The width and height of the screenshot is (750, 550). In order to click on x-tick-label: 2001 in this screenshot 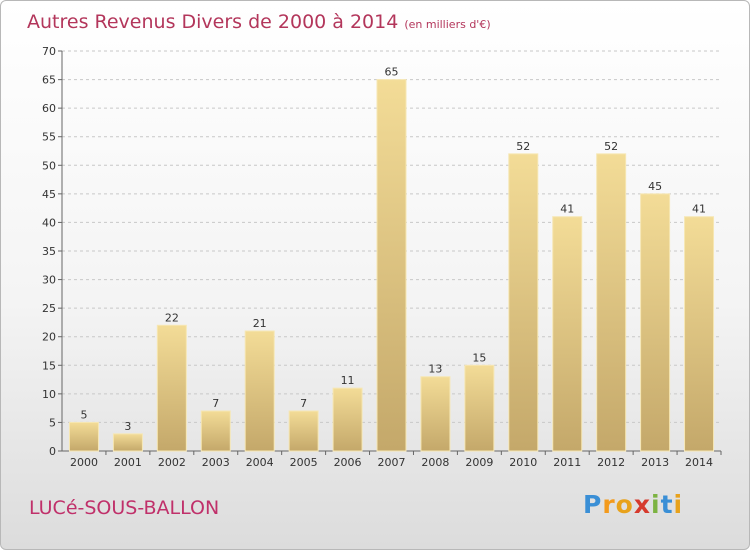, I will do `click(128, 462)`.